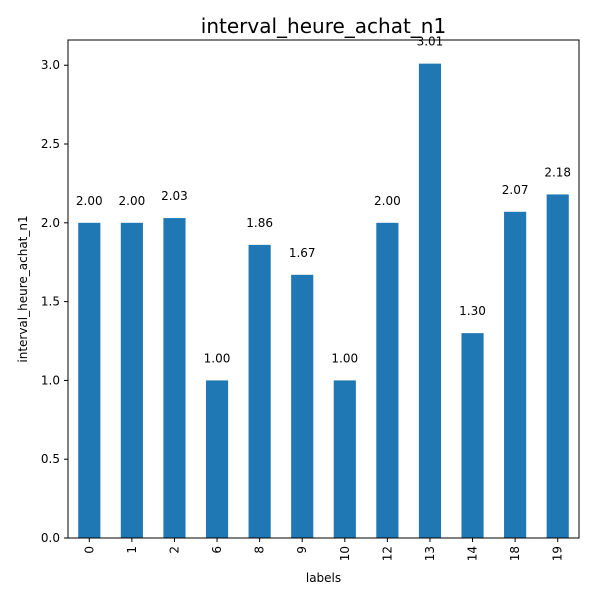 The height and width of the screenshot is (600, 600). Describe the element at coordinates (558, 553) in the screenshot. I see `x-tick-label: 19` at that location.